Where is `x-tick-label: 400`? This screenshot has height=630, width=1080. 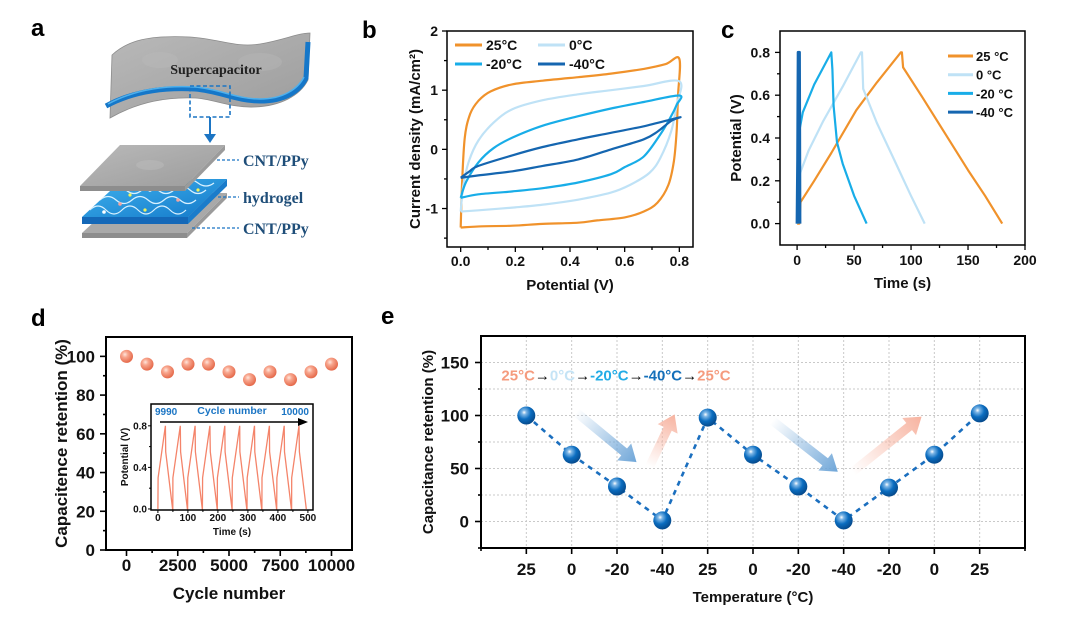 x-tick-label: 400 is located at coordinates (278, 518).